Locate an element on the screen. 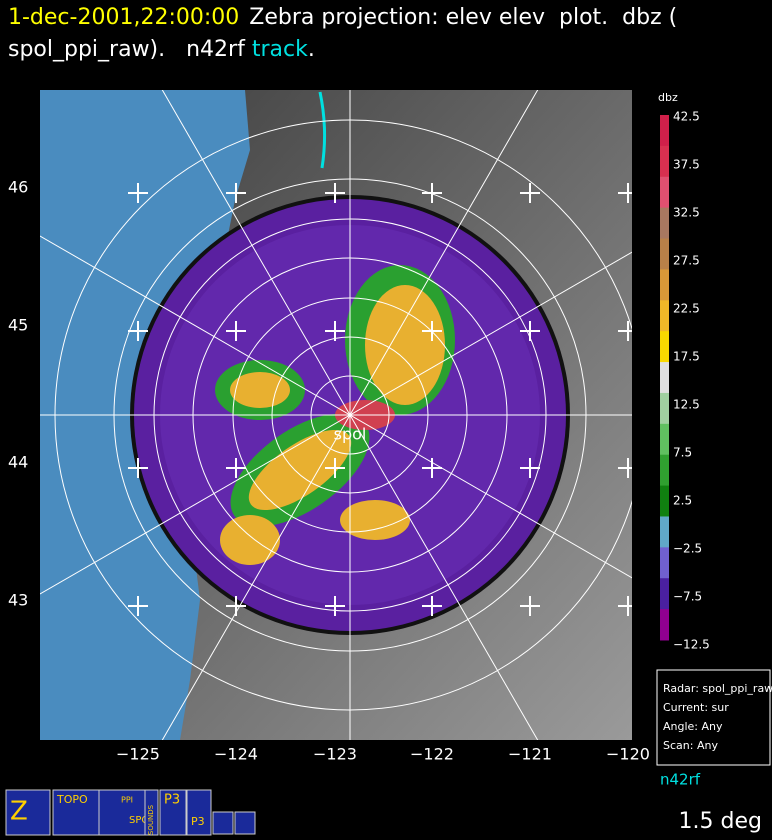 This screenshot has height=840, width=772. radar-label: spol is located at coordinates (350, 434).